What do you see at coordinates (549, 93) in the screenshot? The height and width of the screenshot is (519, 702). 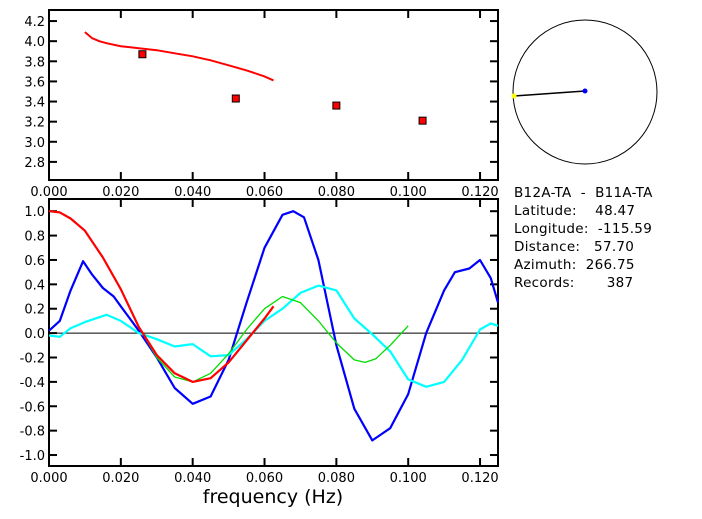 I see `path-line` at bounding box center [549, 93].